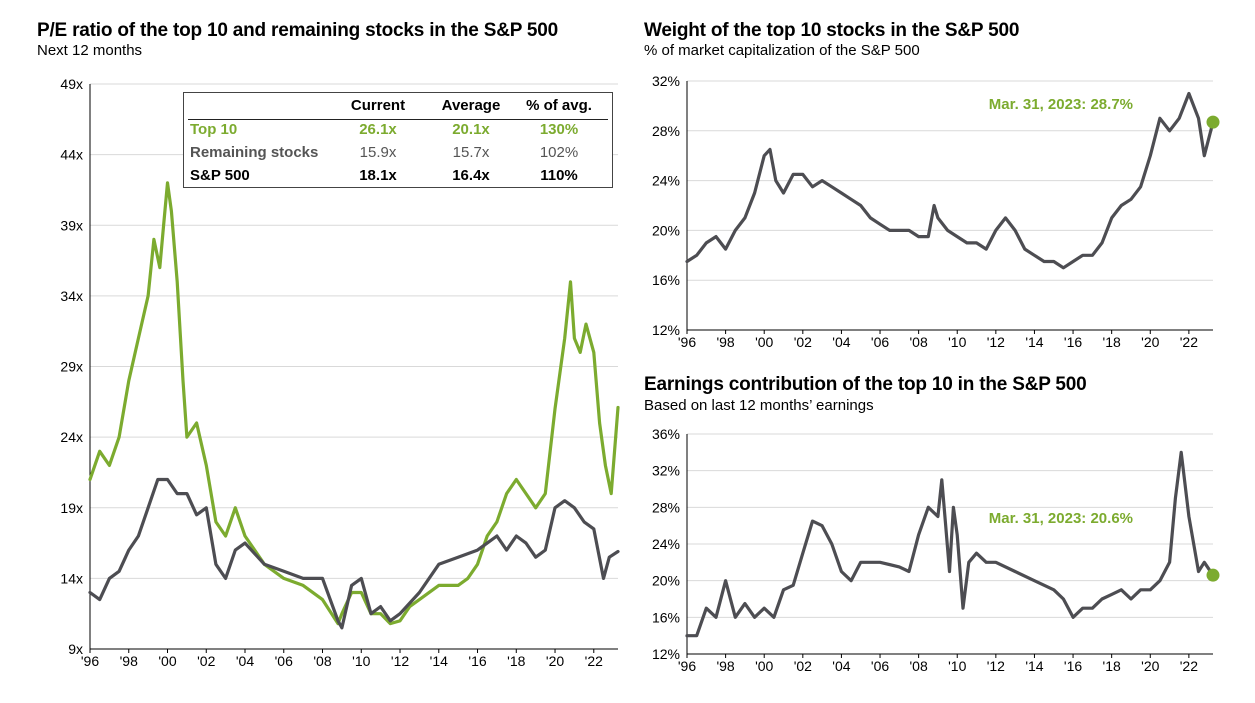  I want to click on pe-table-row-average: 16.4x, so click(471, 175).